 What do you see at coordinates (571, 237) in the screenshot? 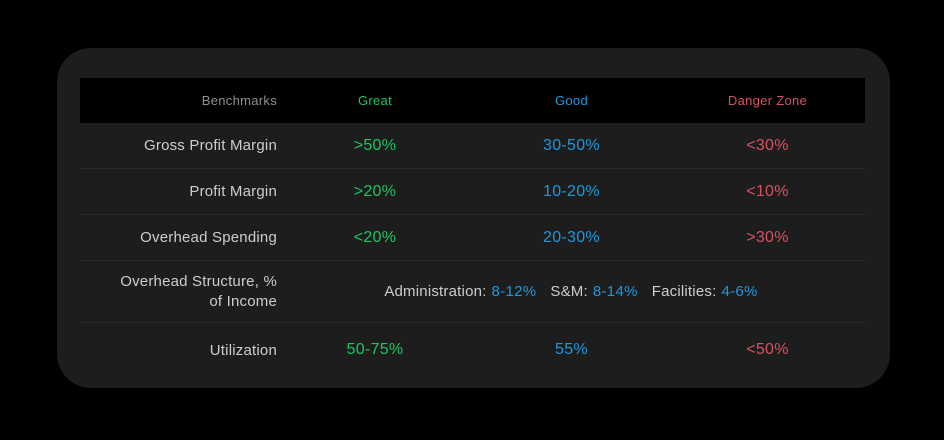
I see `good-value: 20-30%` at bounding box center [571, 237].